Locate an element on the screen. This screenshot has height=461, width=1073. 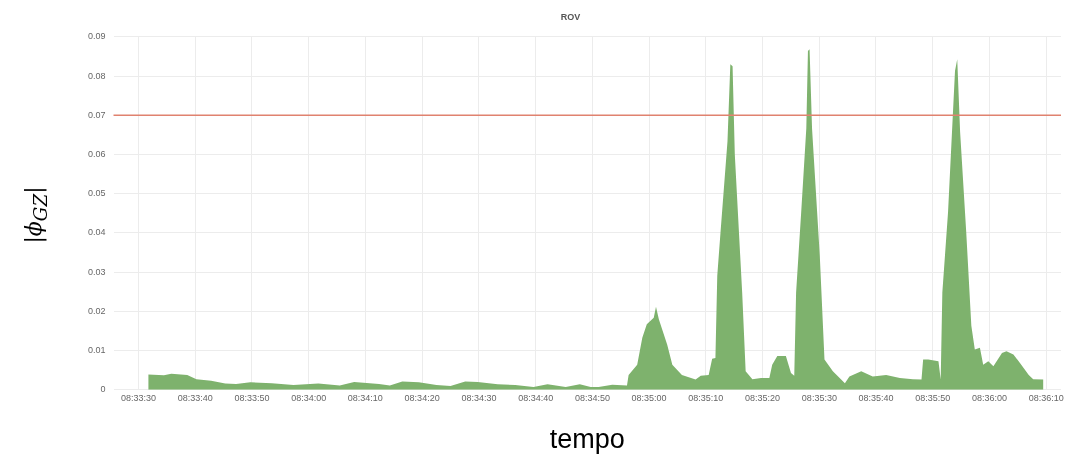
y-tick-label: 0.01 is located at coordinates (96, 350).